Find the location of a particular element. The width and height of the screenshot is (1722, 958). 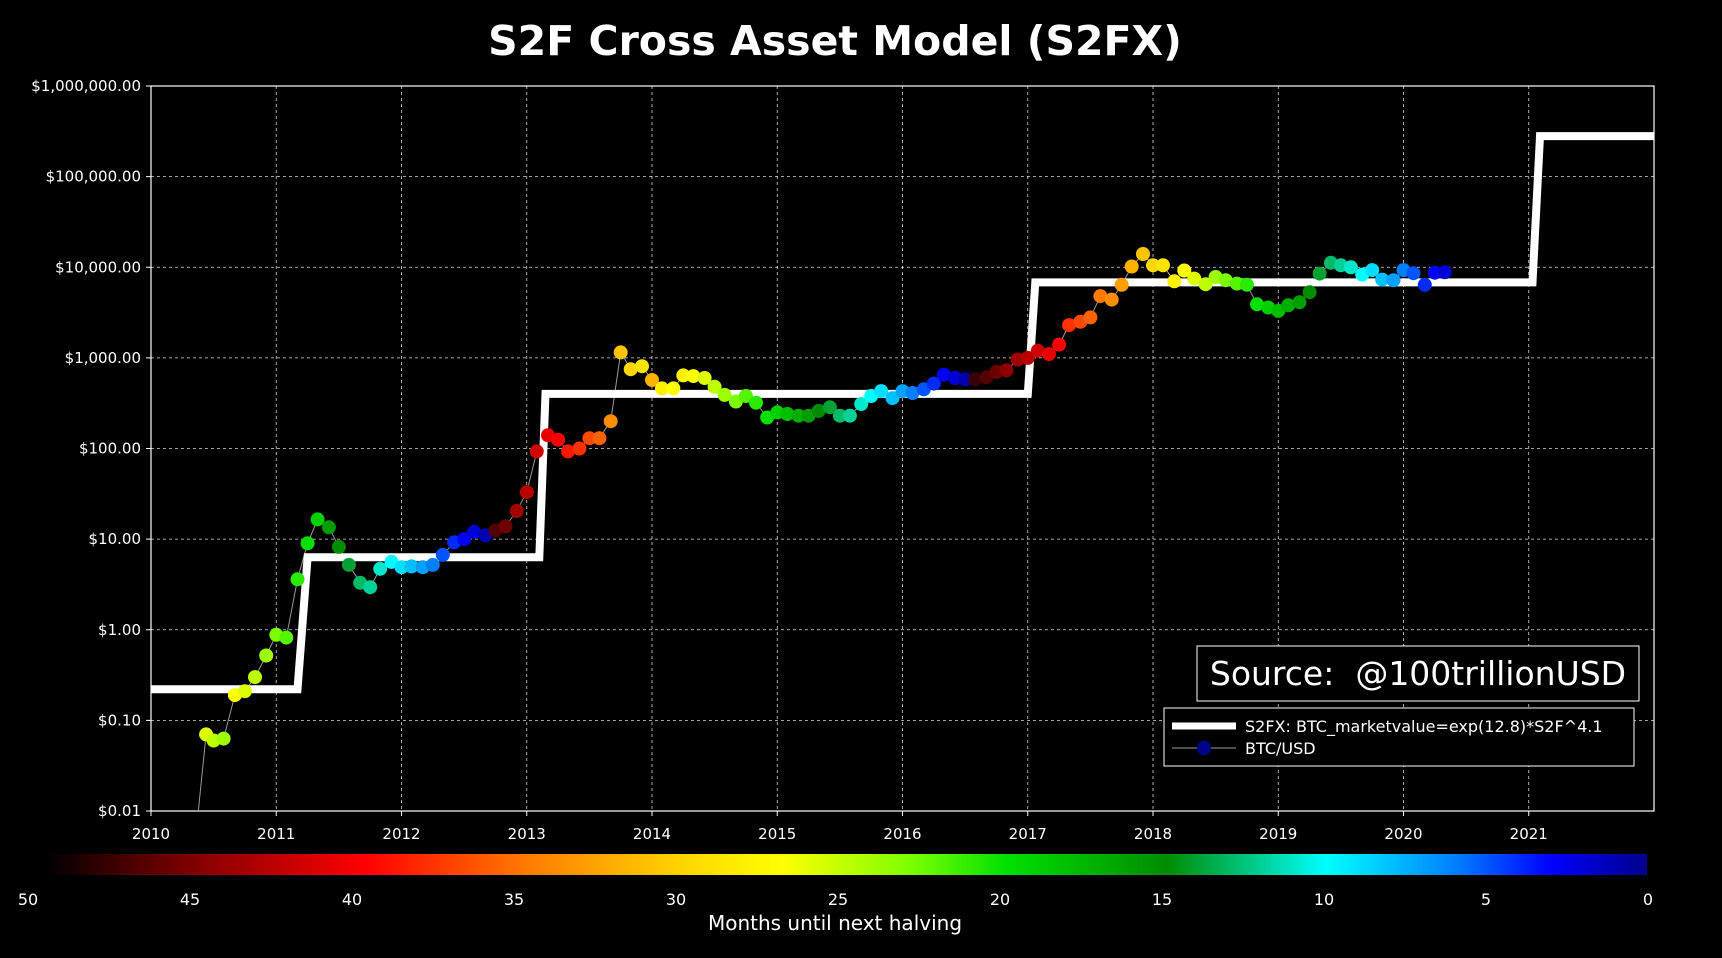

y-tick-label: $100.00 is located at coordinates (110, 449).